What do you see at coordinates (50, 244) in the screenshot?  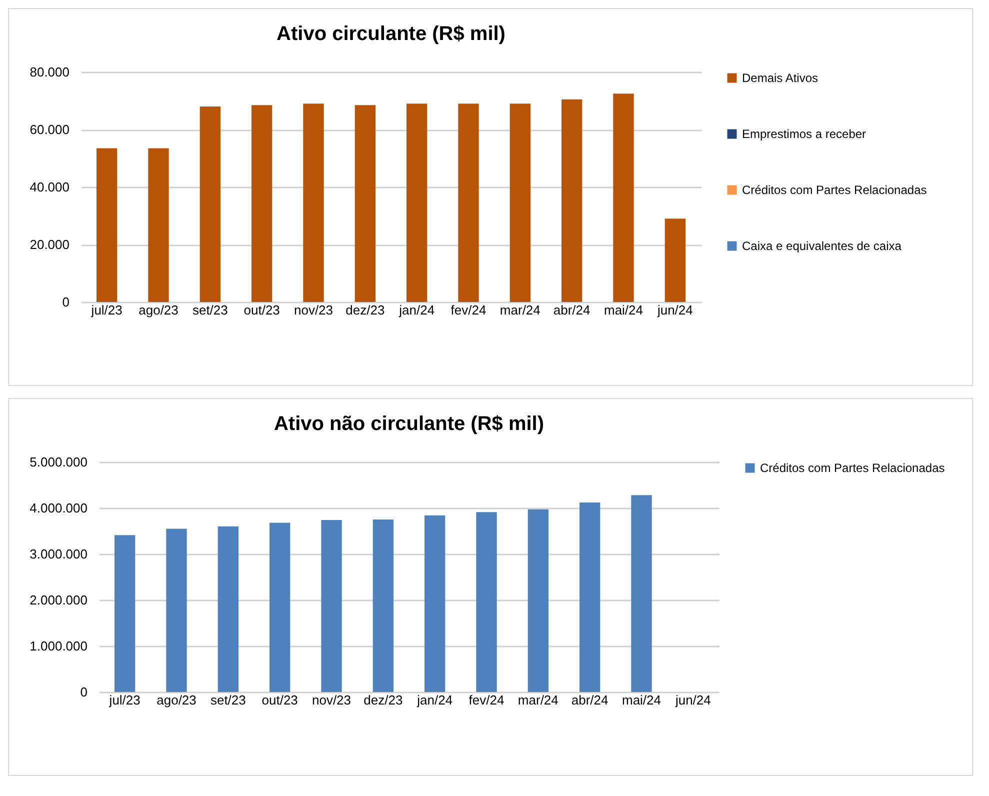 I see `y-tick-label: 20.000` at bounding box center [50, 244].